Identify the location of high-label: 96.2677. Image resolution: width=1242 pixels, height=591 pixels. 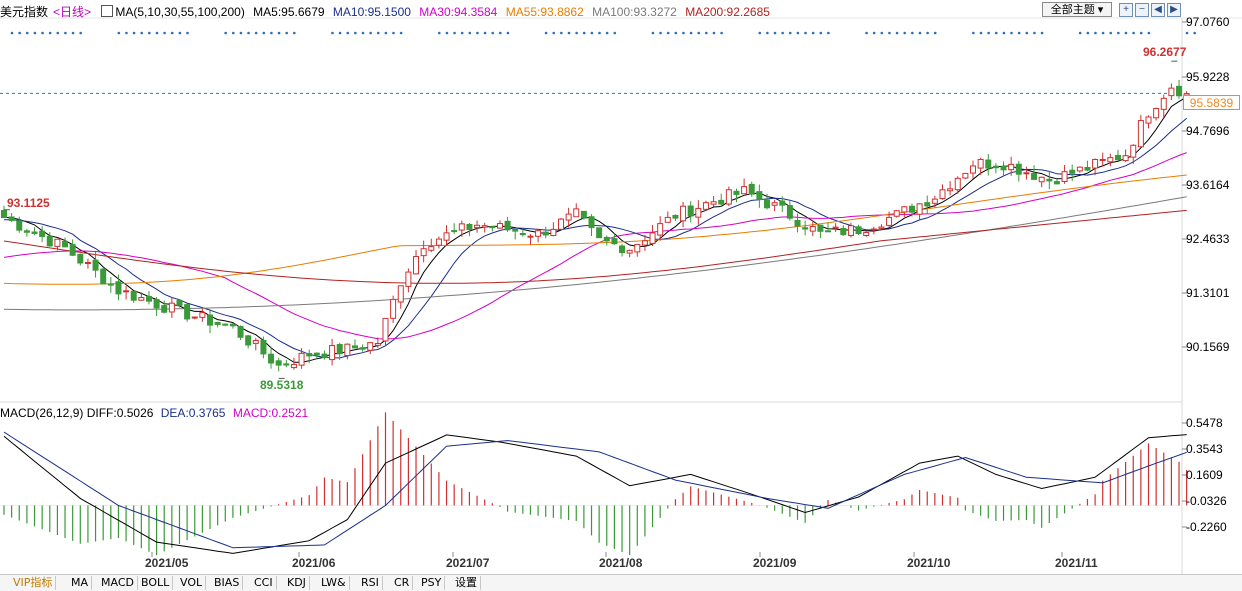
(1165, 52).